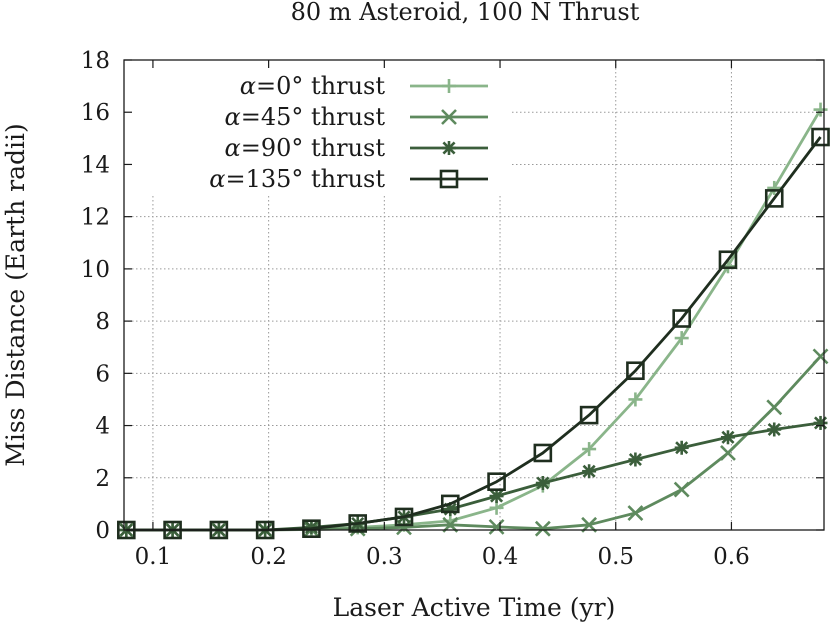  What do you see at coordinates (95, 61) in the screenshot?
I see `y-tick-label: 18` at bounding box center [95, 61].